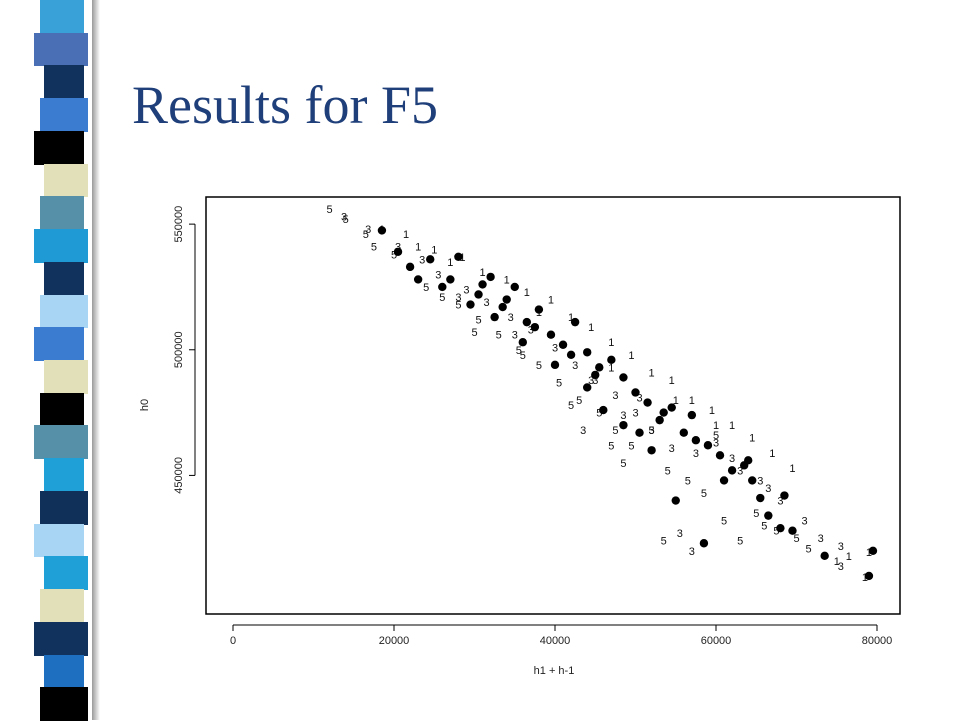 The width and height of the screenshot is (960, 721). Describe the element at coordinates (145, 405) in the screenshot. I see `y-axis-label: h0` at that location.